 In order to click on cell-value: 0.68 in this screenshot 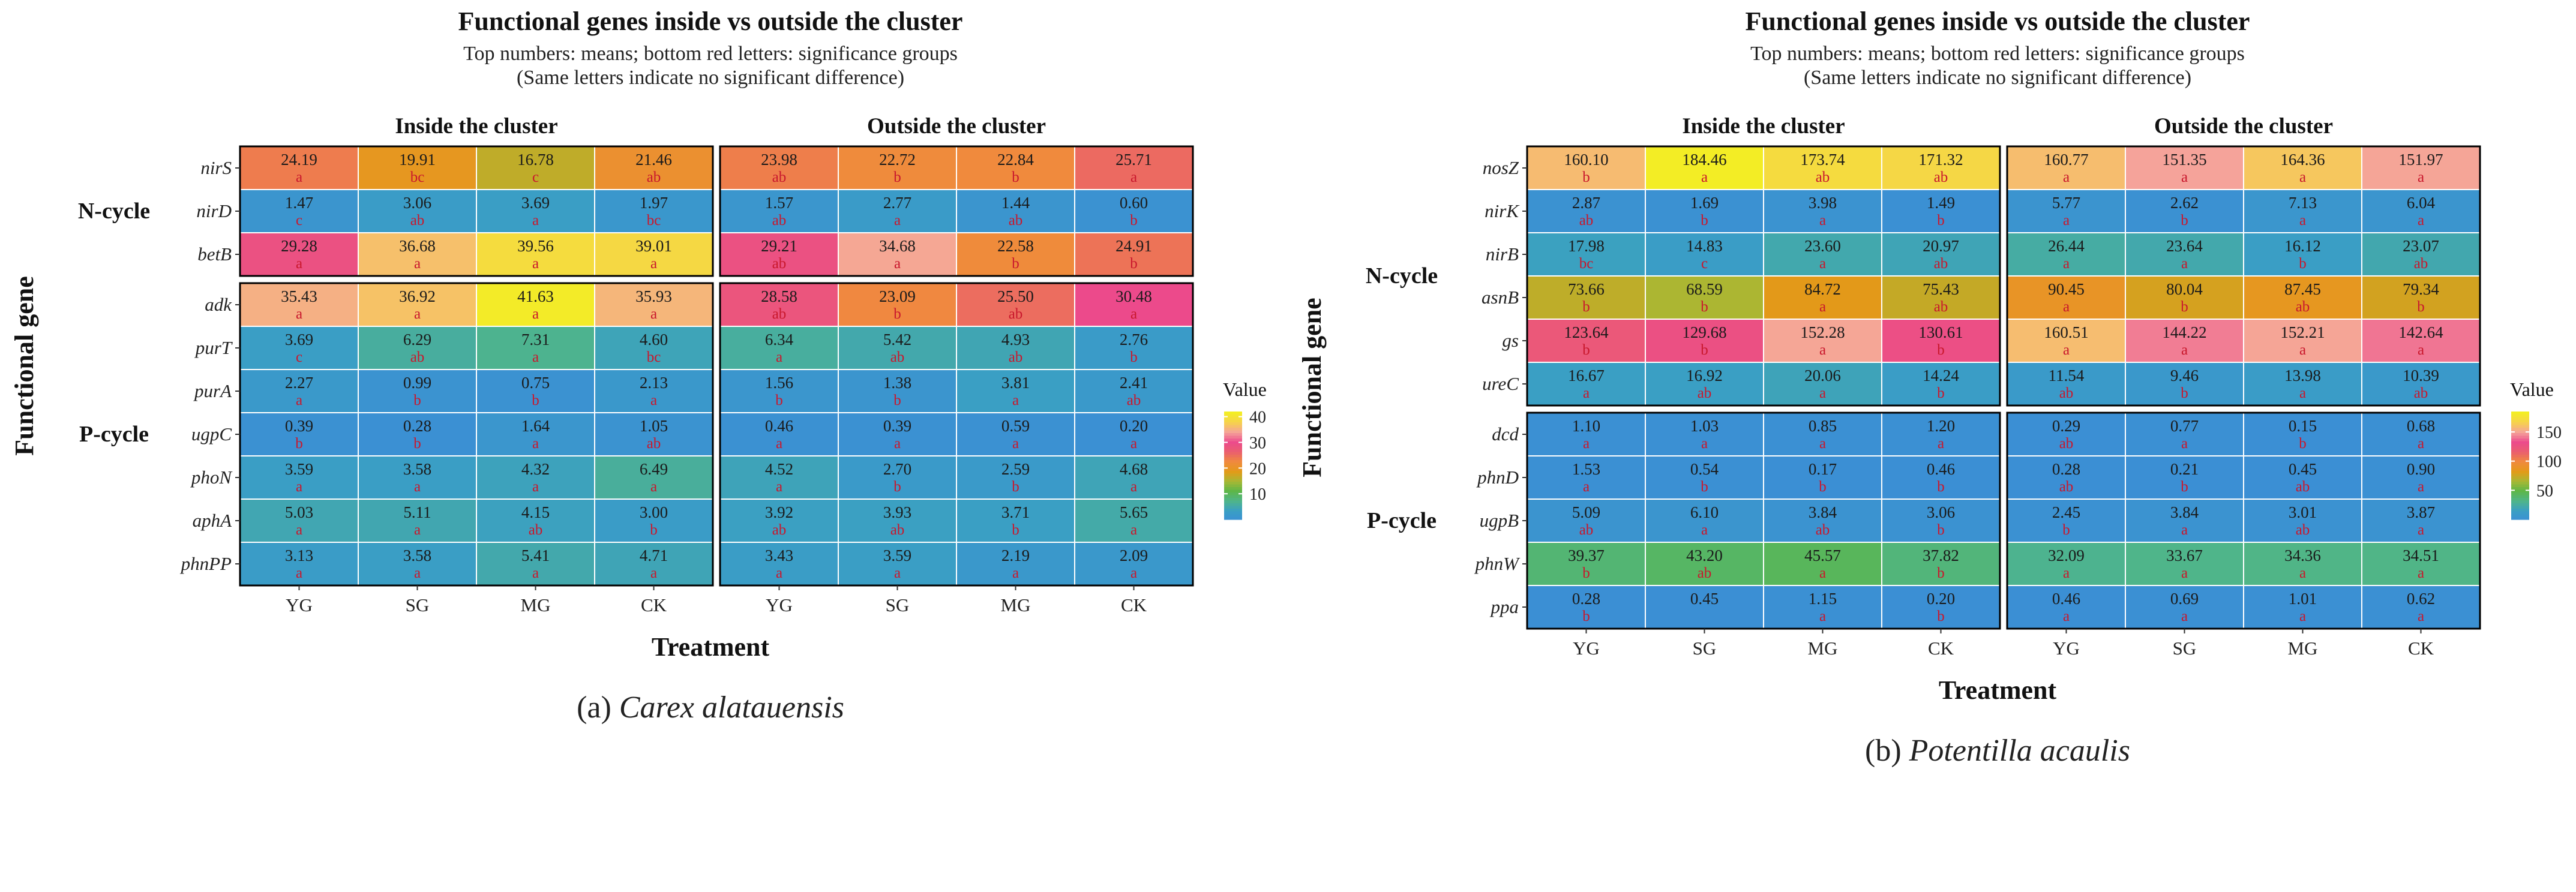, I will do `click(2421, 426)`.